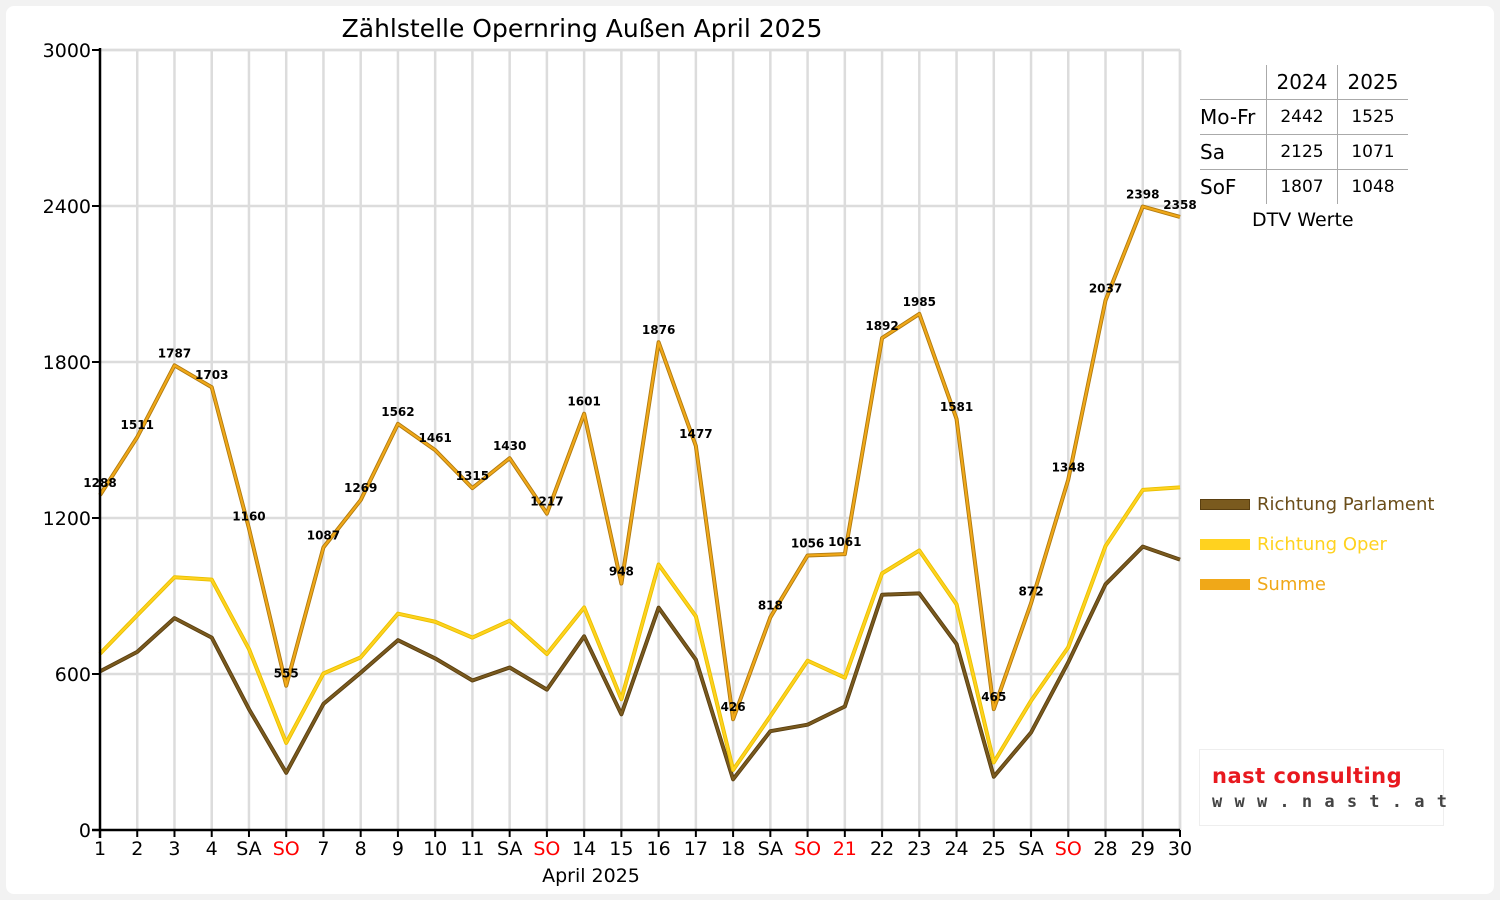 The width and height of the screenshot is (1500, 900). I want to click on data-label: 465, so click(993, 697).